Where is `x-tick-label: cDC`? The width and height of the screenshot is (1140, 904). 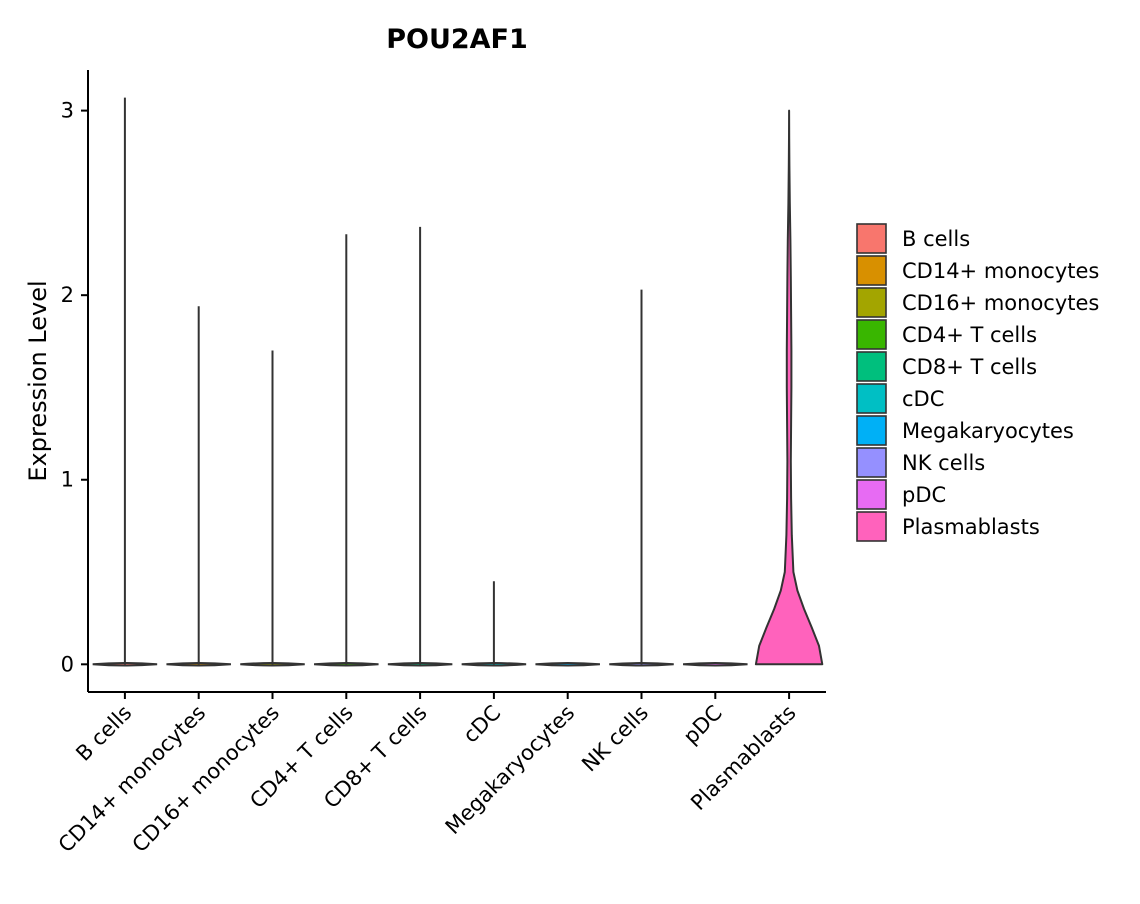 x-tick-label: cDC is located at coordinates (481, 724).